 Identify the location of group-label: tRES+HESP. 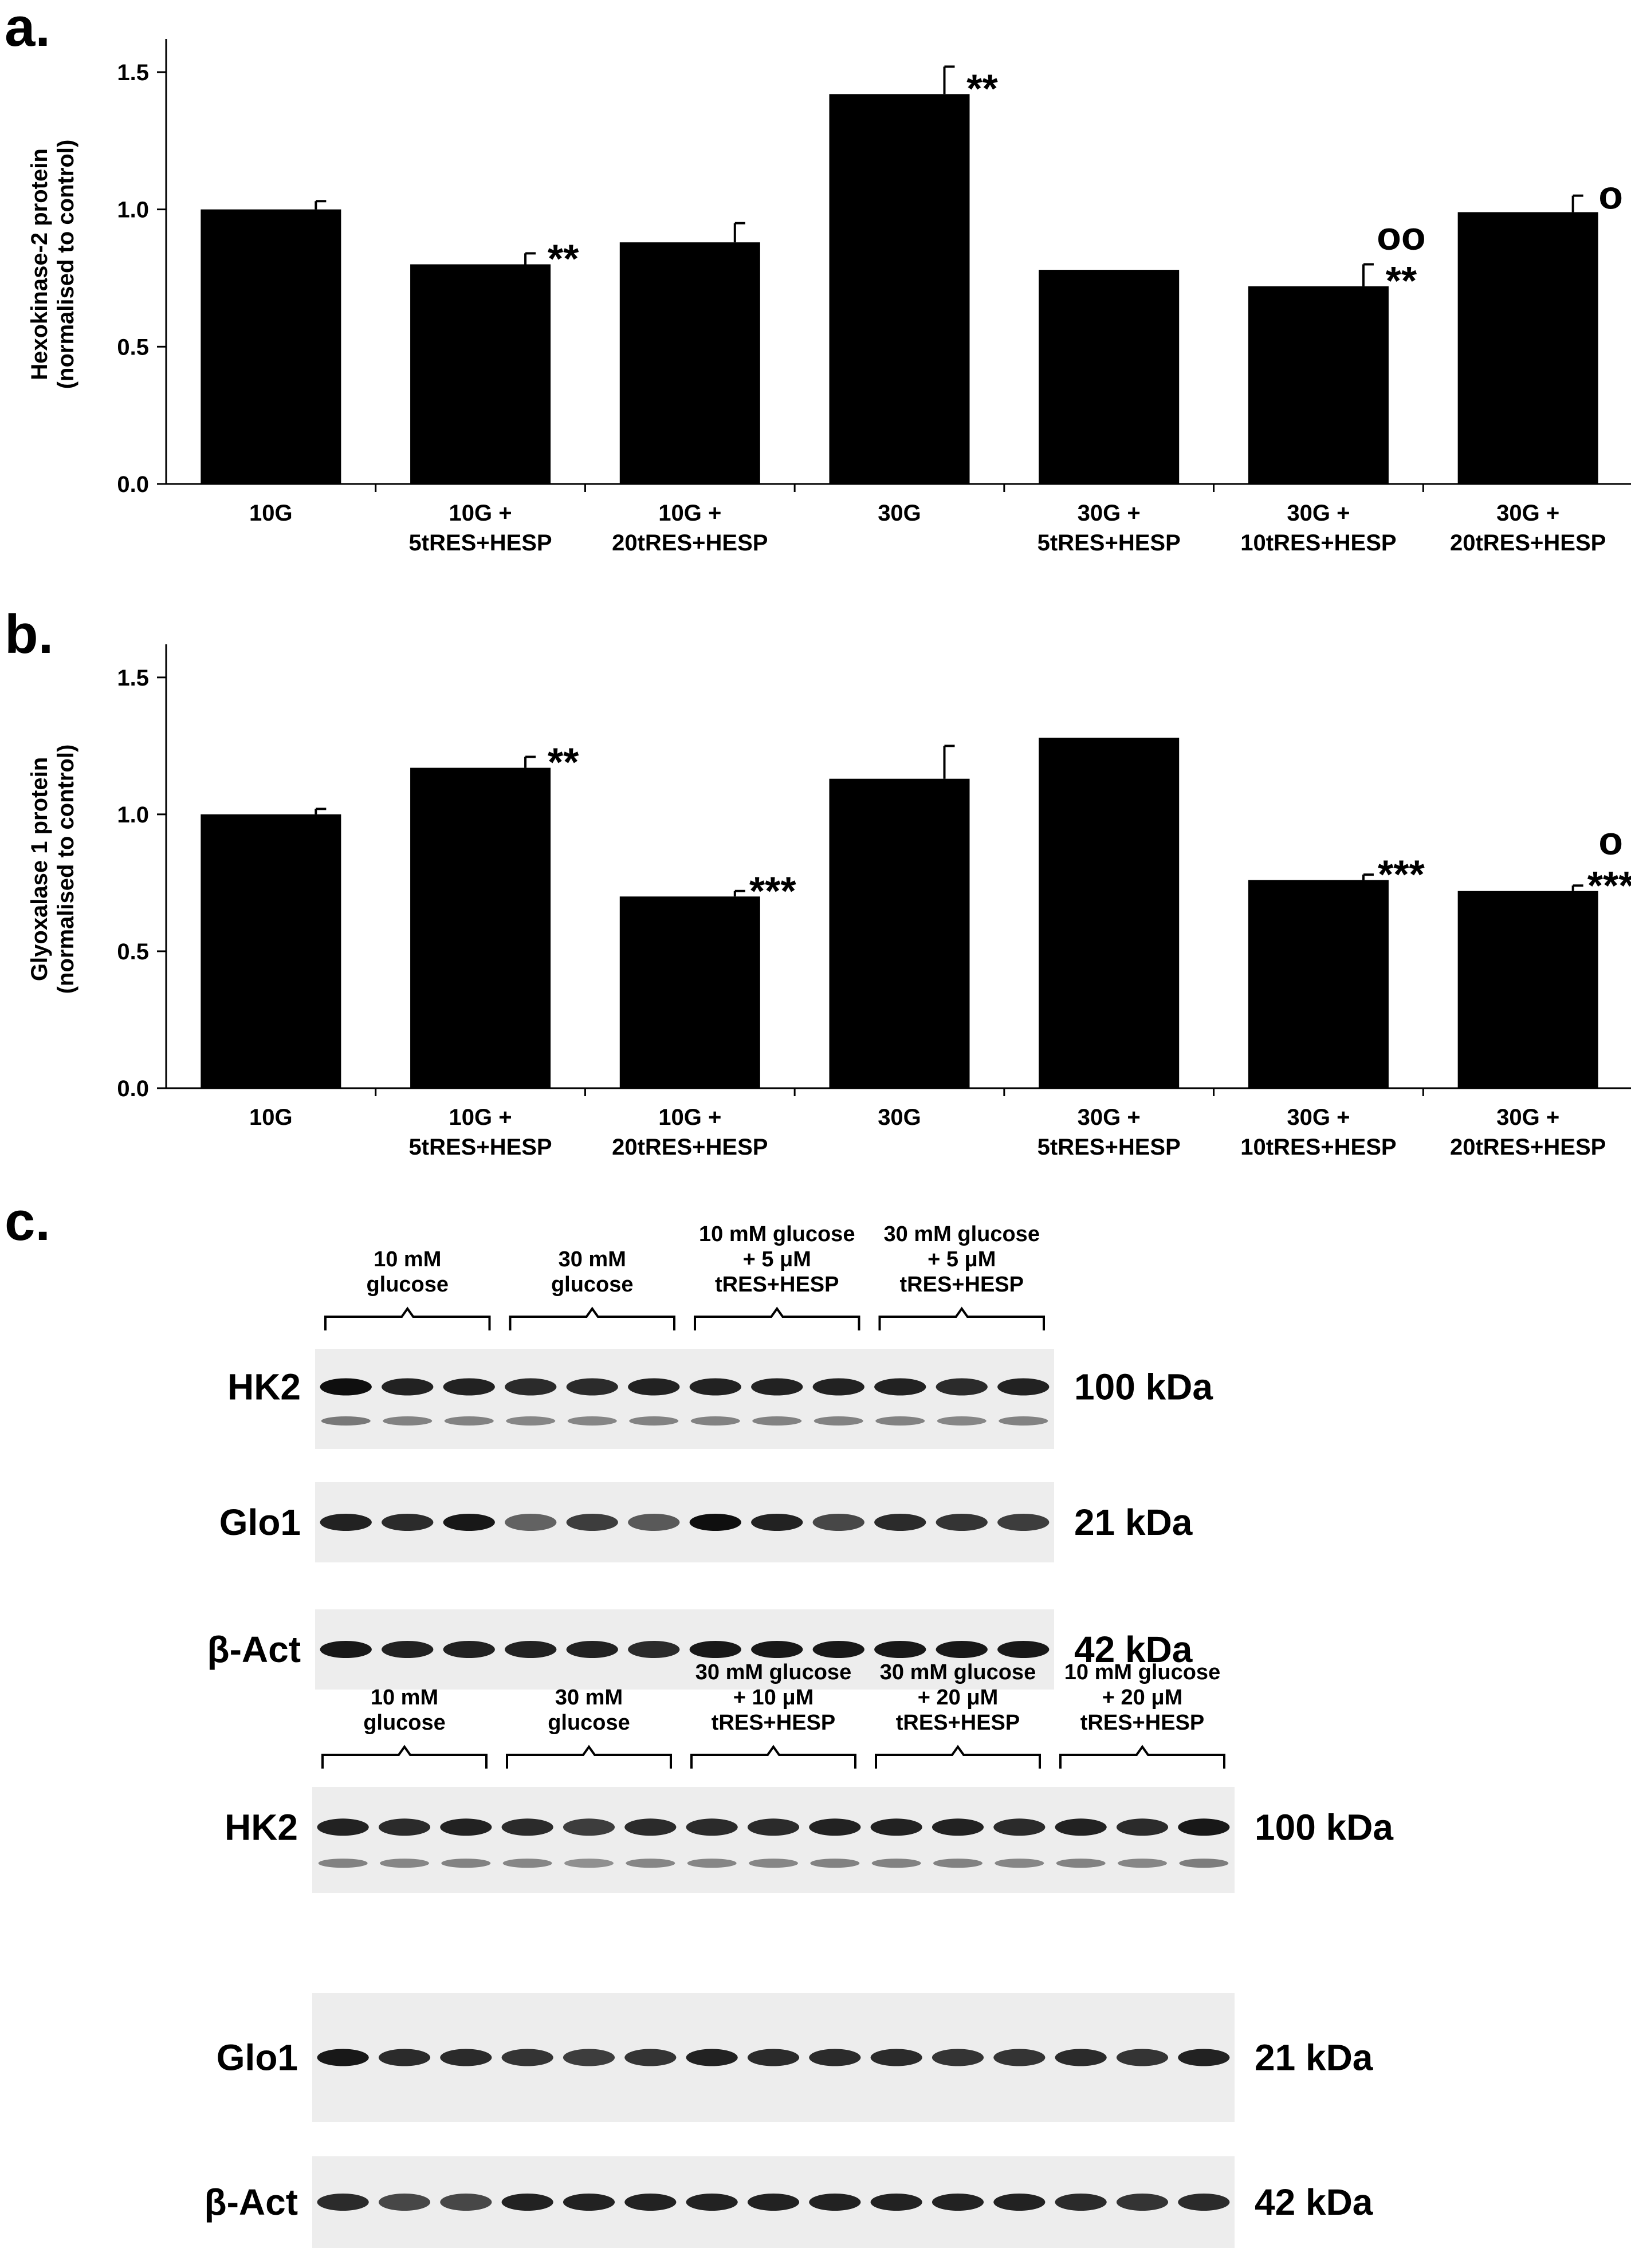
(777, 1285).